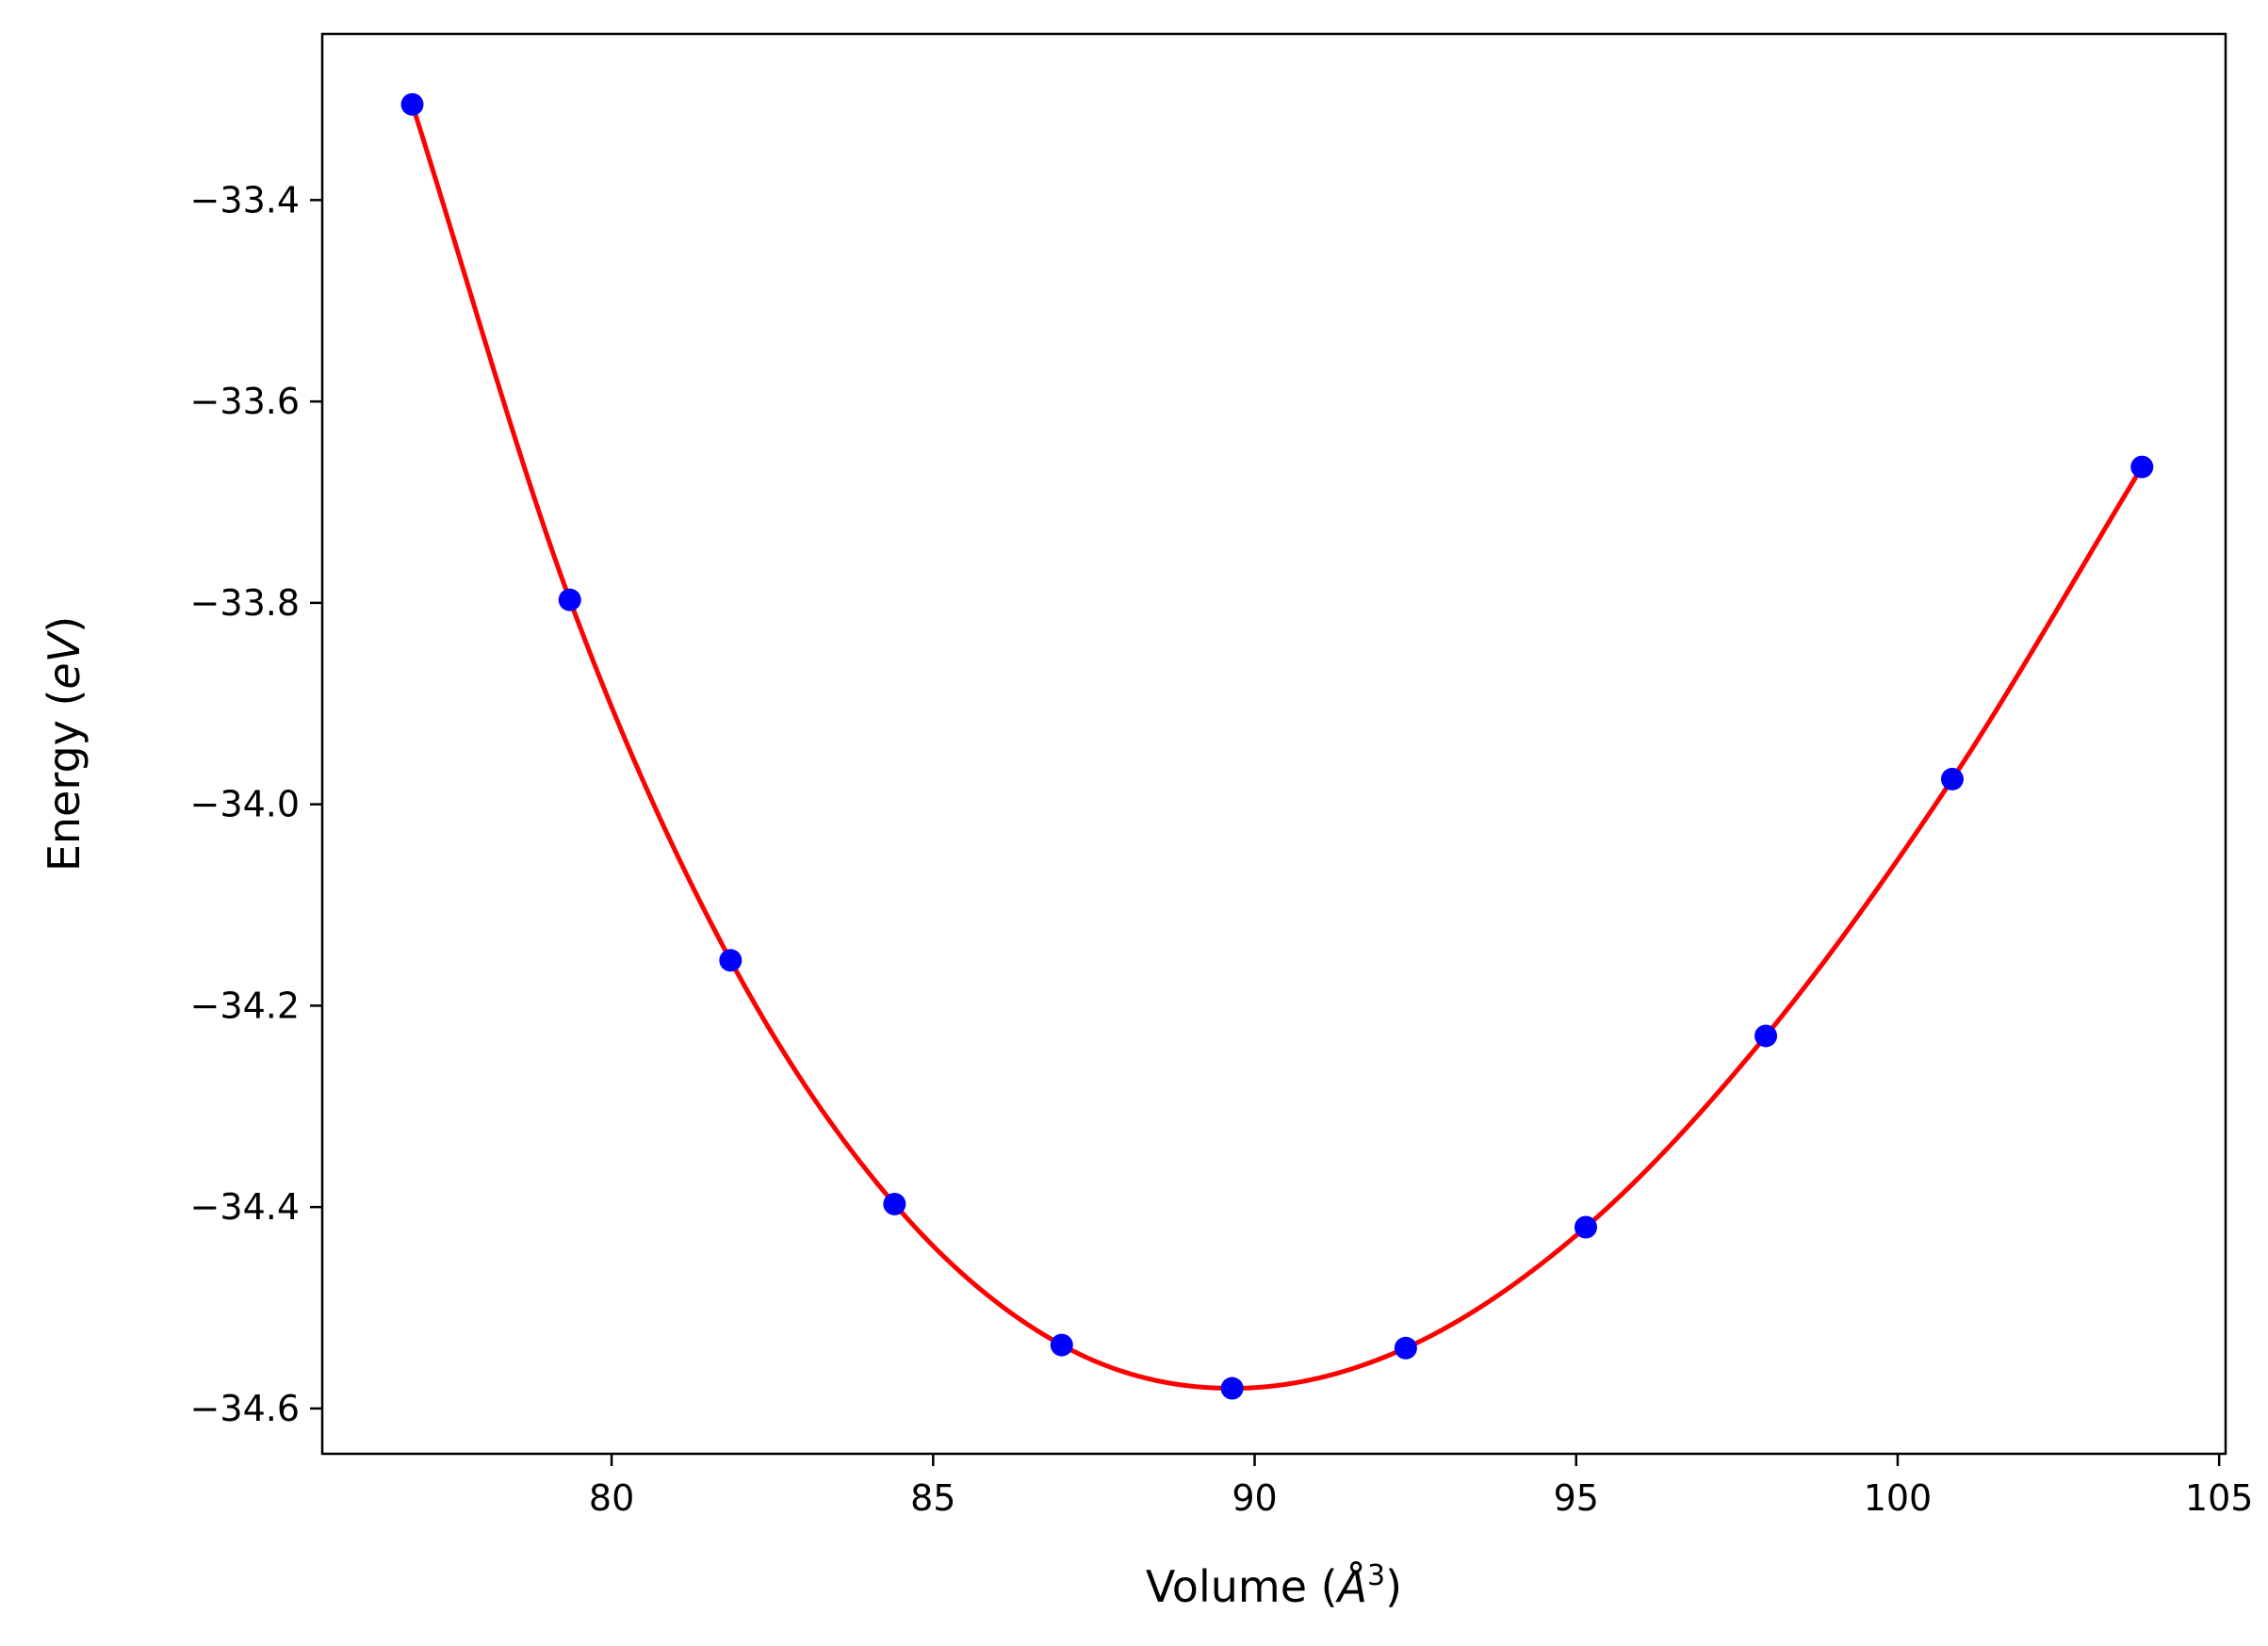 Image resolution: width=2268 pixels, height=1646 pixels. Describe the element at coordinates (245, 1006) in the screenshot. I see `y-tick-label: −34.2` at that location.